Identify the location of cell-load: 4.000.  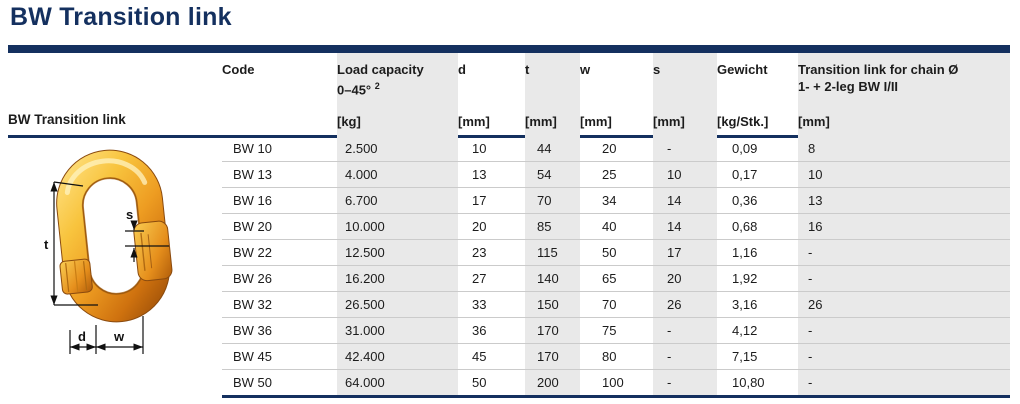
(397, 174).